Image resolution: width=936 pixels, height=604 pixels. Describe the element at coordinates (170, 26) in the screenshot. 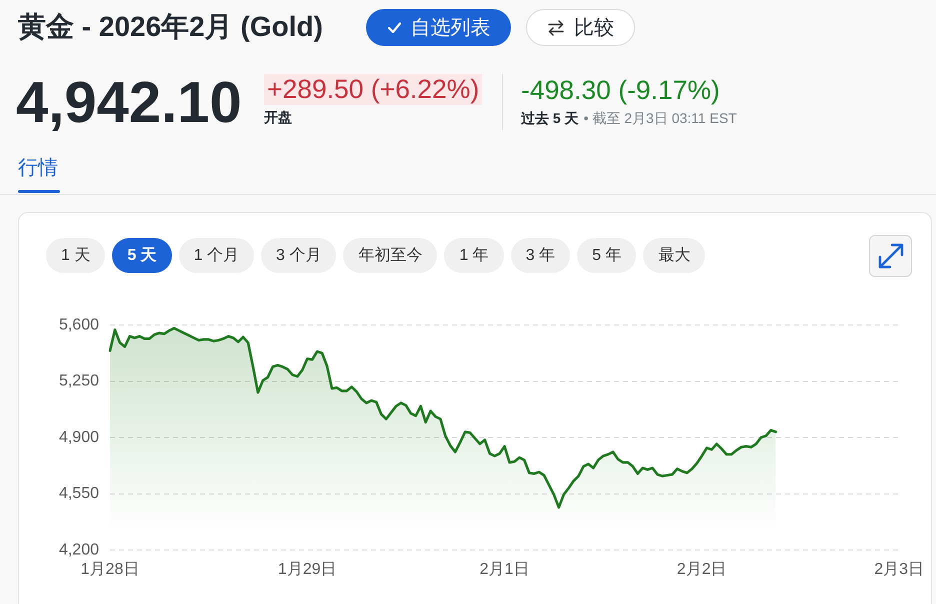

I see `chart-title: 黄金 - 2026年2月 (Gold)` at that location.